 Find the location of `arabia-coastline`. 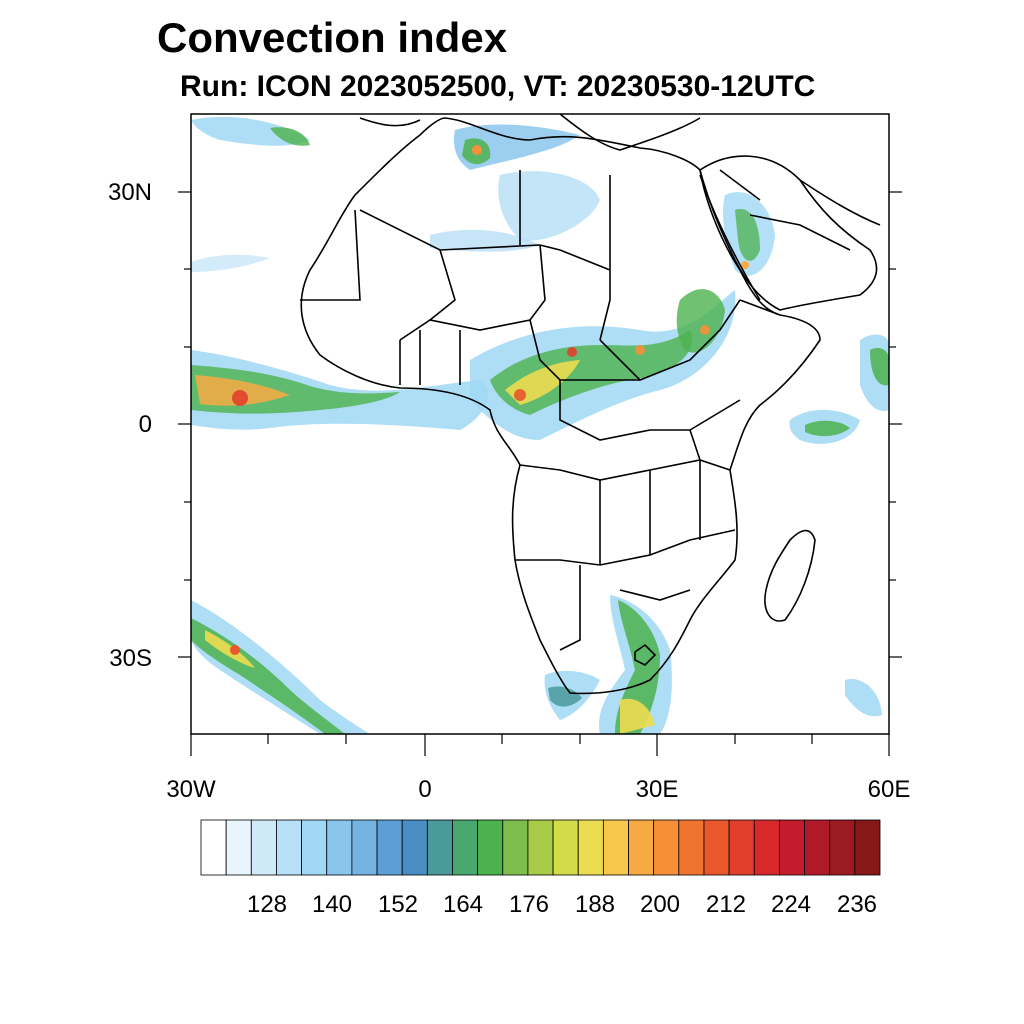

arabia-coastline is located at coordinates (788, 233).